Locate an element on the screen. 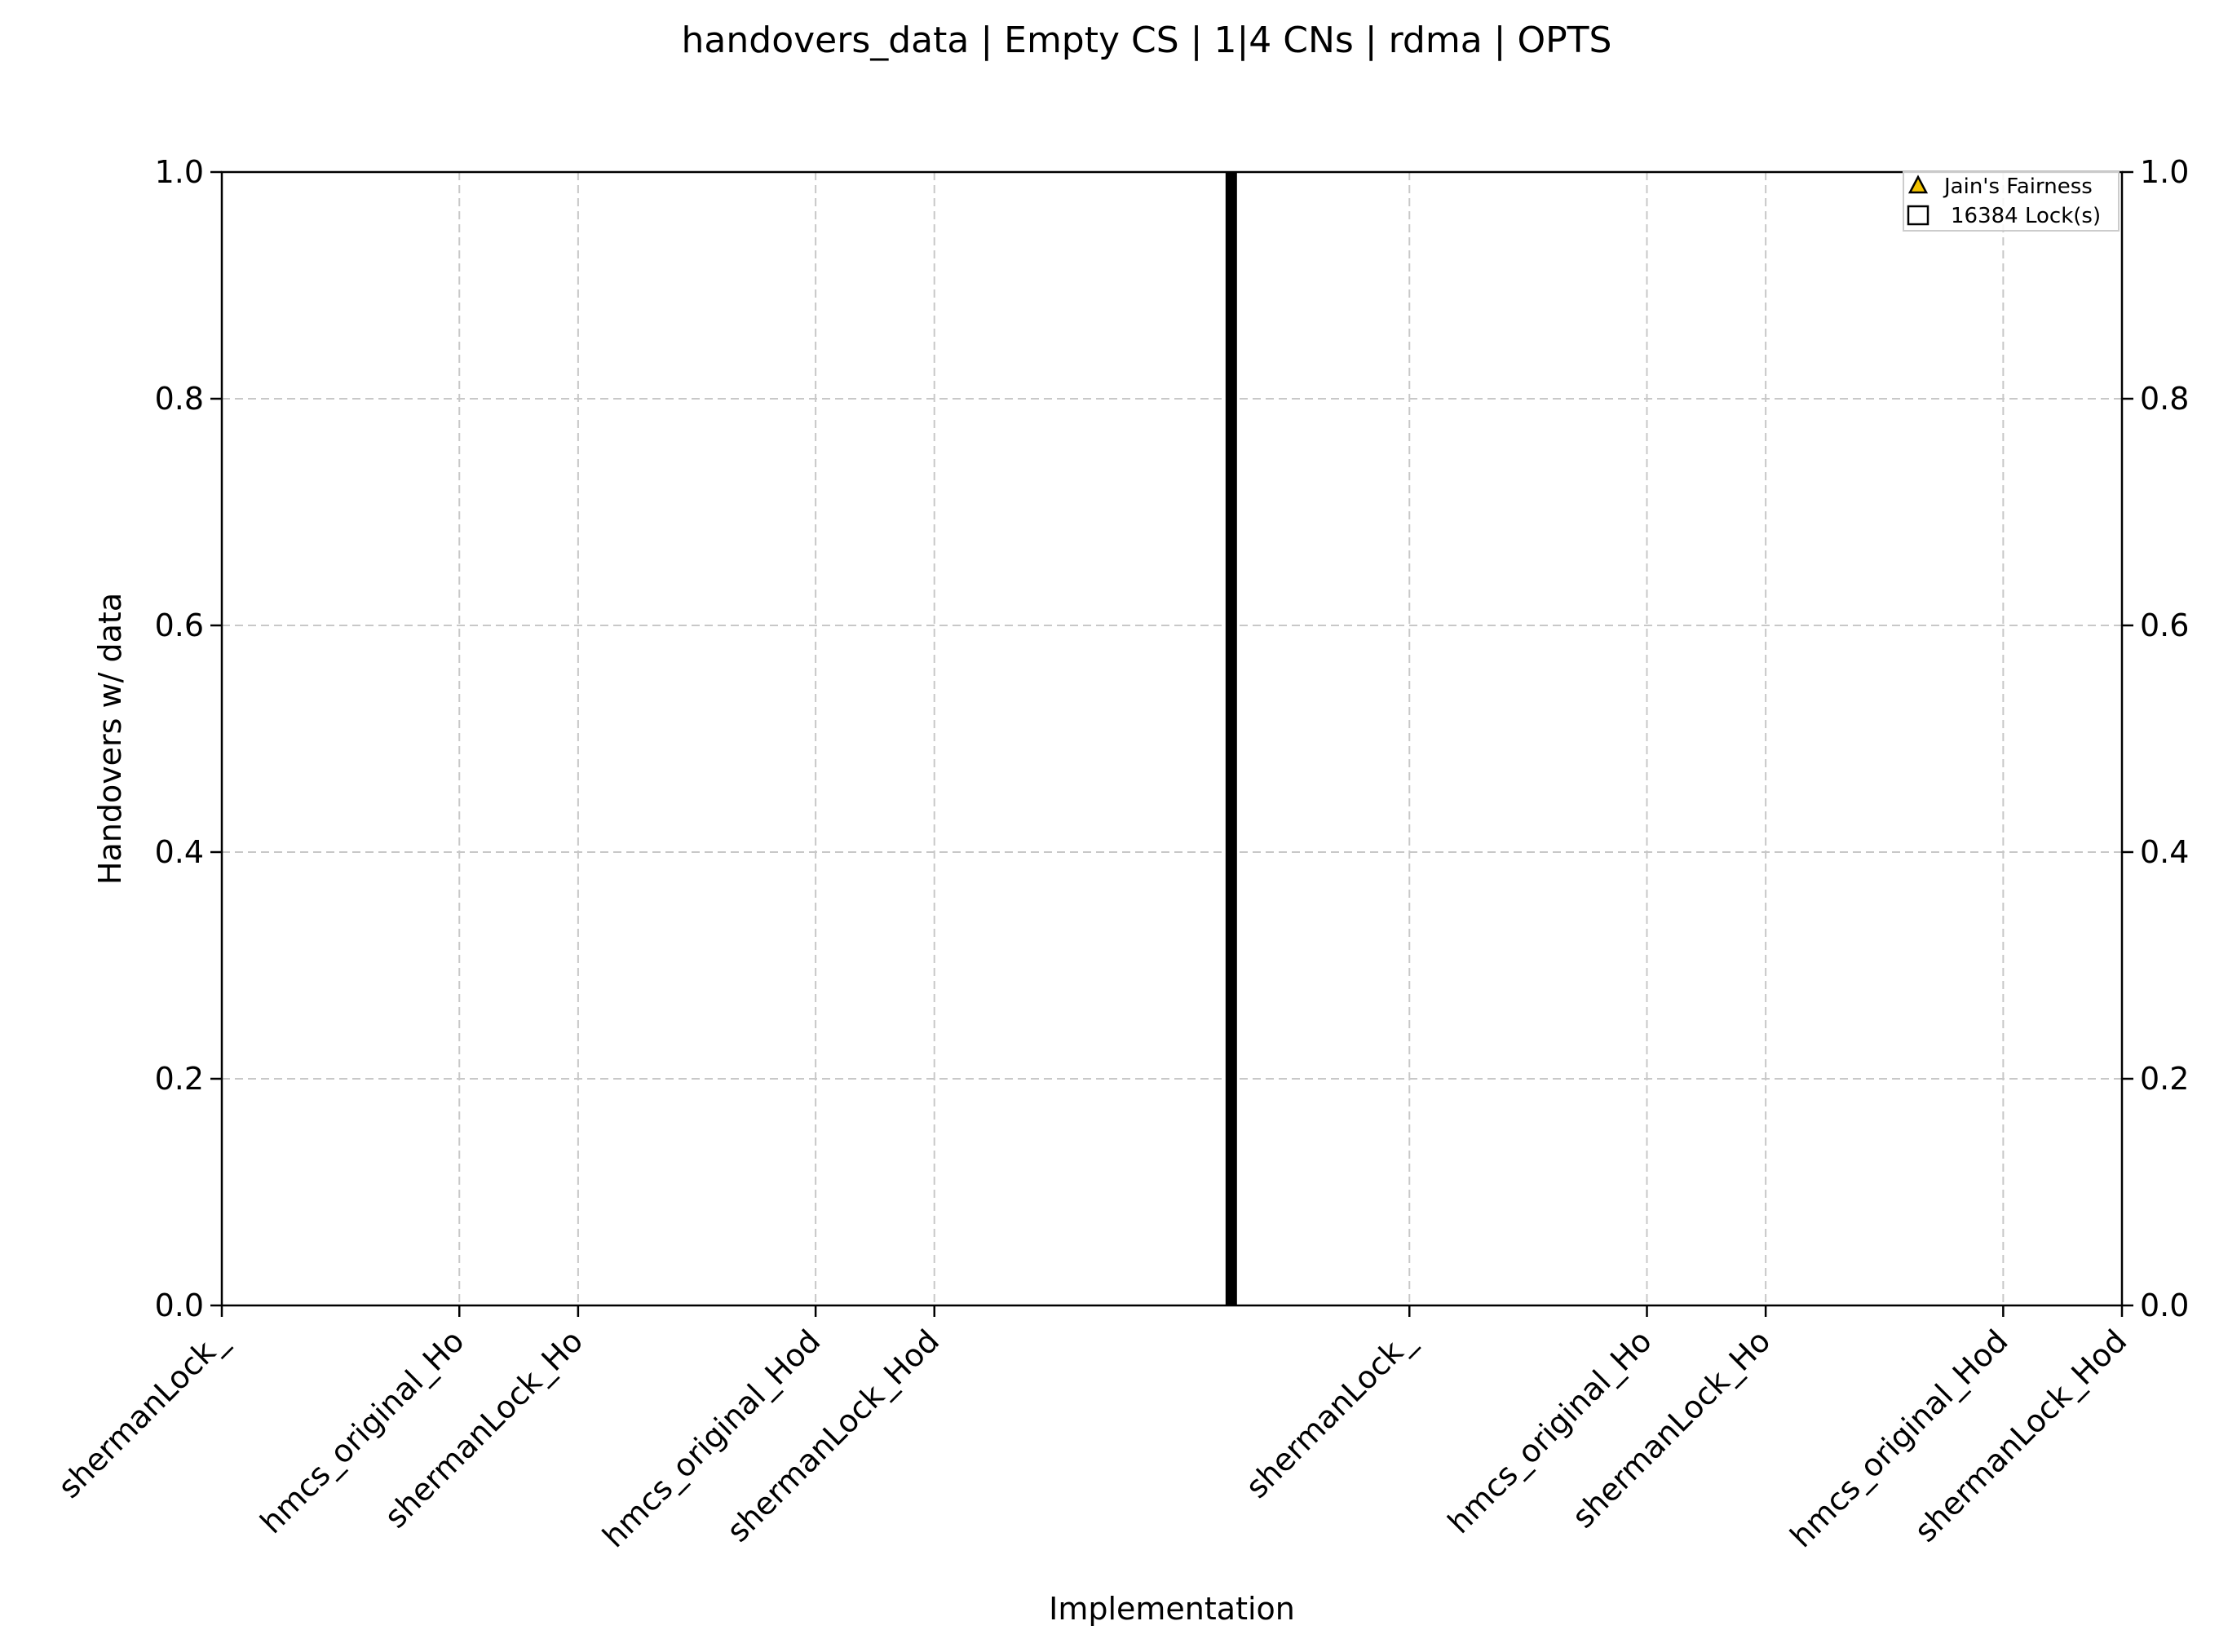  legend-box is located at coordinates (2011, 201).